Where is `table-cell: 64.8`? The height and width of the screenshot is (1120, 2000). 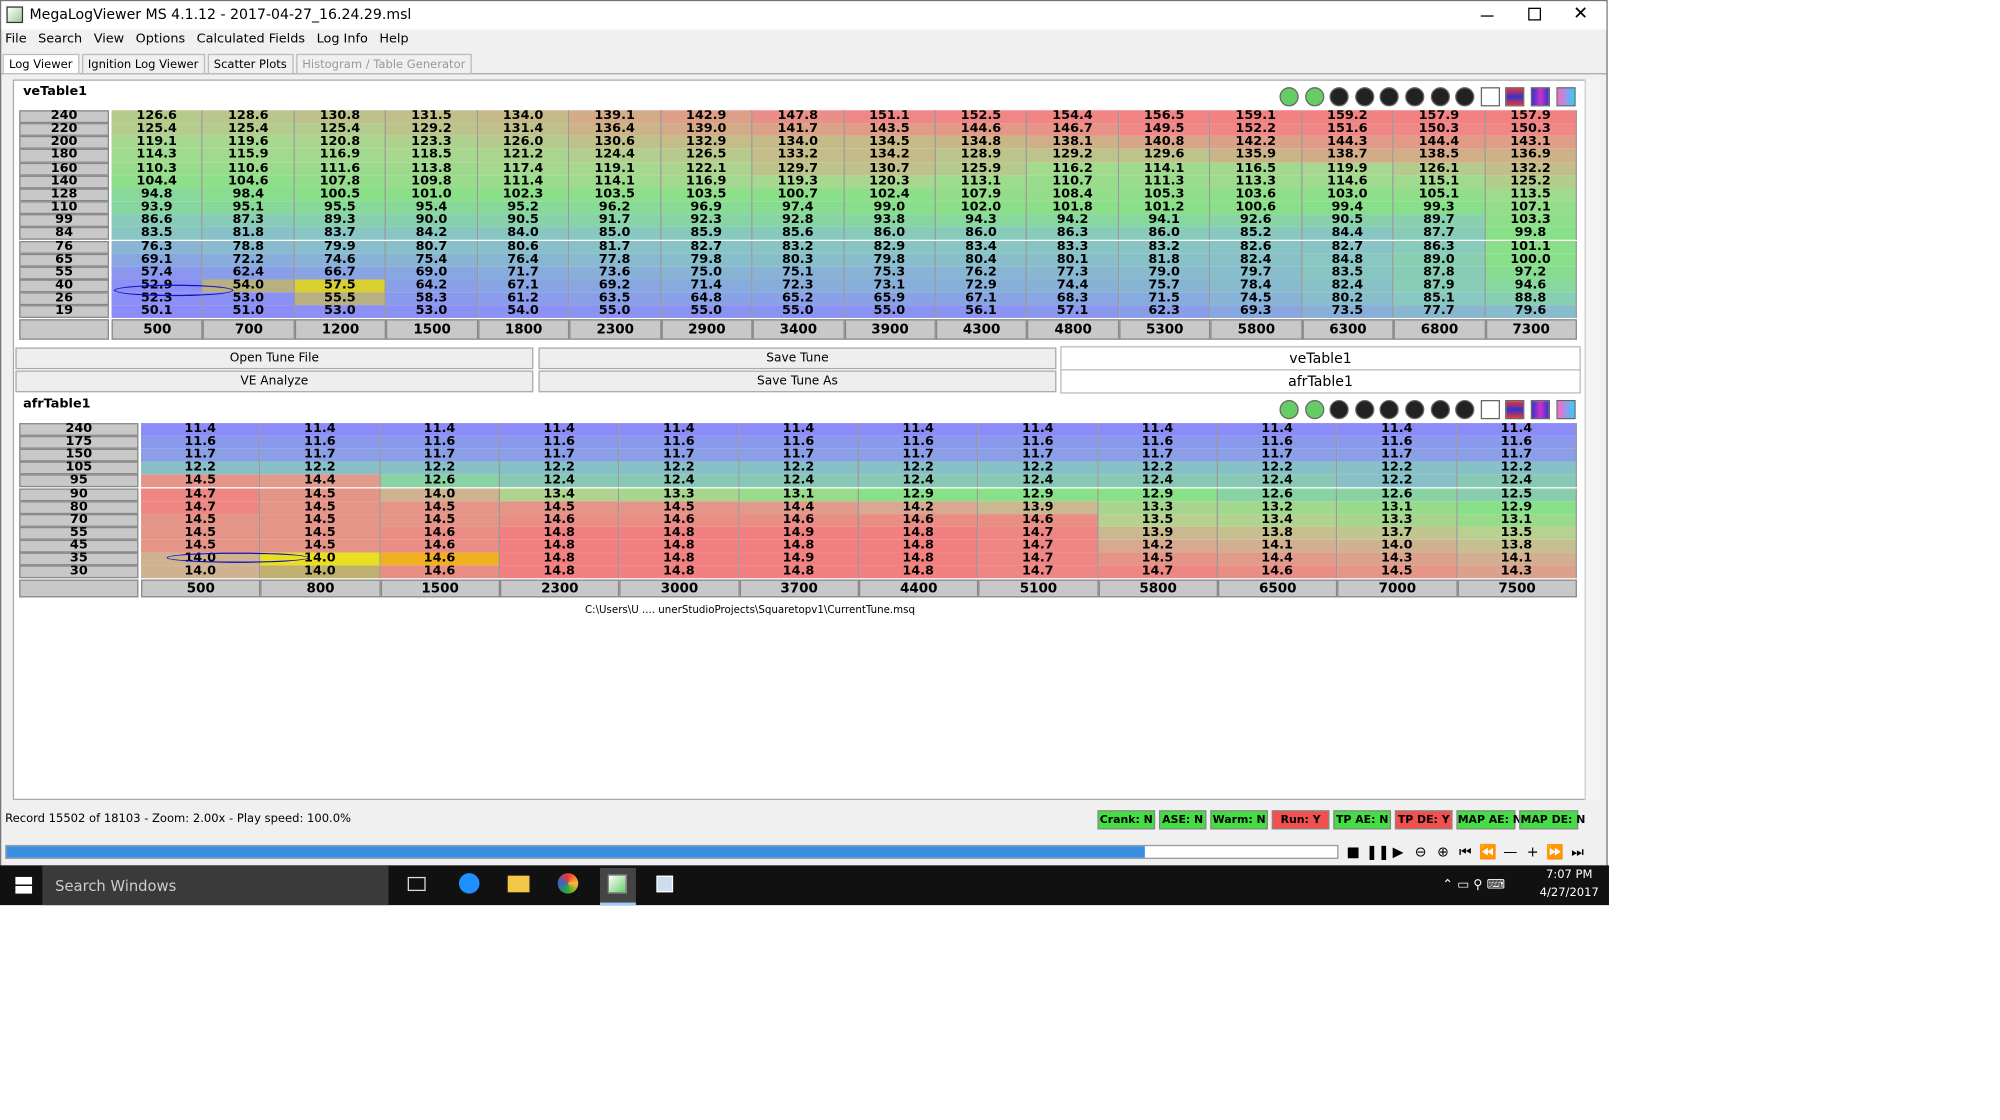
table-cell: 64.8 is located at coordinates (707, 299).